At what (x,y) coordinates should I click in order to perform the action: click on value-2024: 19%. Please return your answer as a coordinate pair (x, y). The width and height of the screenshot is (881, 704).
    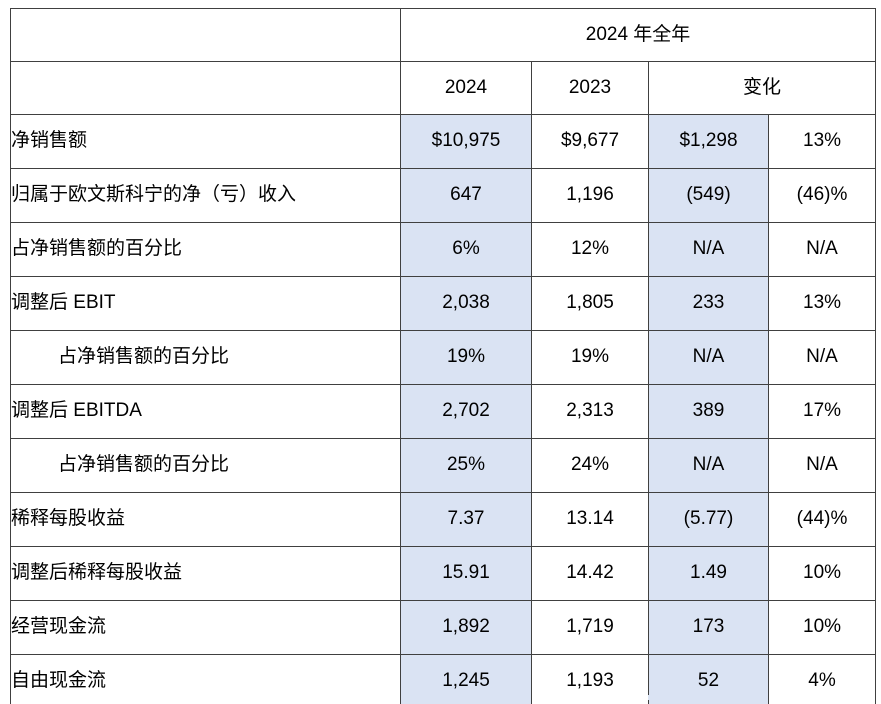
    Looking at the image, I should click on (466, 357).